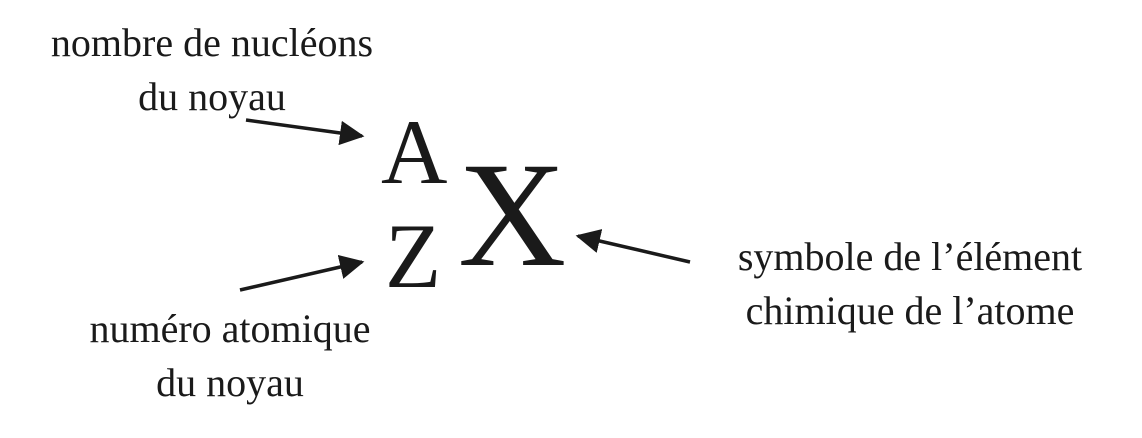 Image resolution: width=1142 pixels, height=438 pixels. What do you see at coordinates (414, 152) in the screenshot?
I see `mass-number: A` at bounding box center [414, 152].